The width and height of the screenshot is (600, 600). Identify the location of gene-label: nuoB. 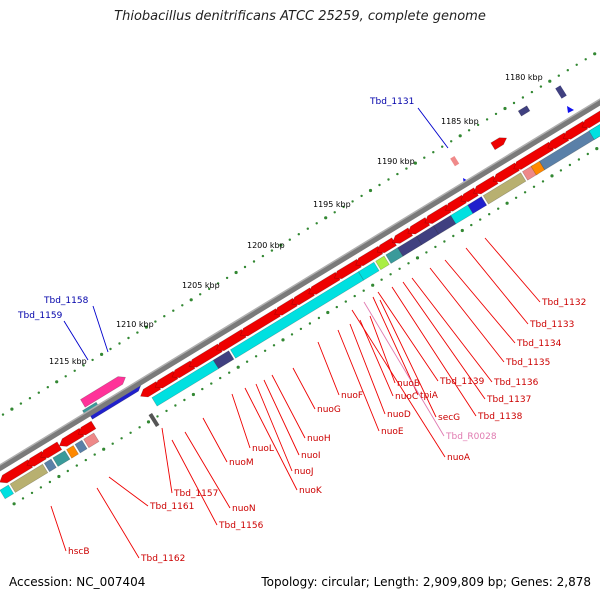
(408, 384).